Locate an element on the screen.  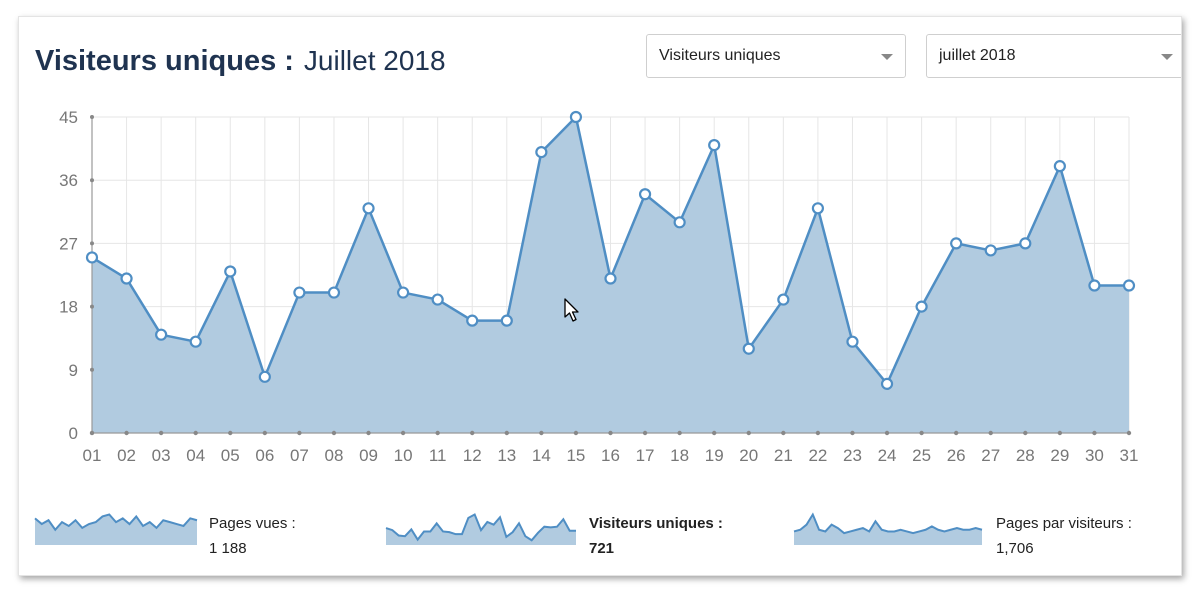
sparkline-page-views is located at coordinates (116, 529).